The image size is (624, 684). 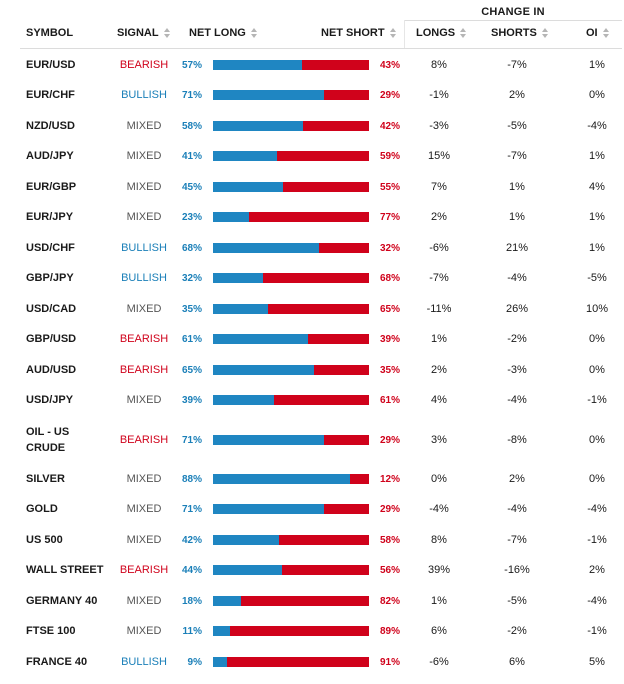 I want to click on table-row: EUR/JPY MIXED 23% 77% 2% 1% 1%, so click(x=312, y=217).